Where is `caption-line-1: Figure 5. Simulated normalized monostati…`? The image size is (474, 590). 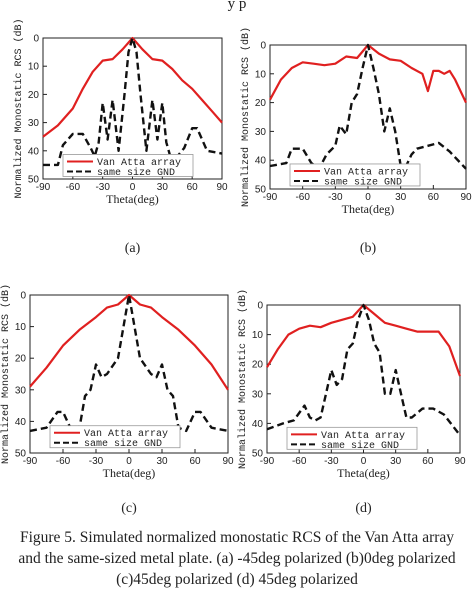
caption-line-1: Figure 5. Simulated normalized monostati… is located at coordinates (237, 537).